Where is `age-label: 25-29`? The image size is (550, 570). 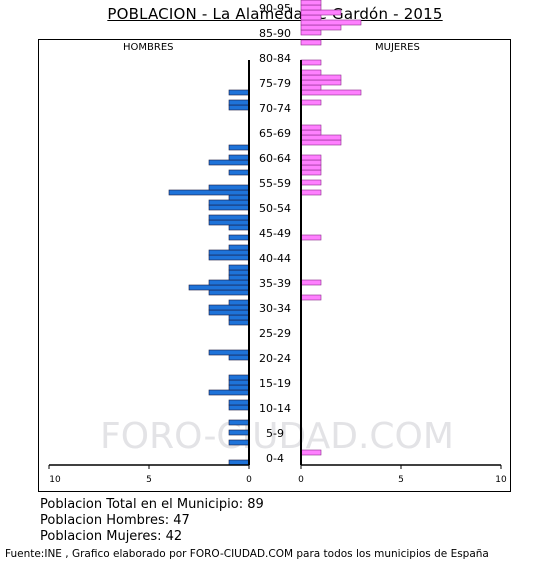 age-label: 25-29 is located at coordinates (275, 333).